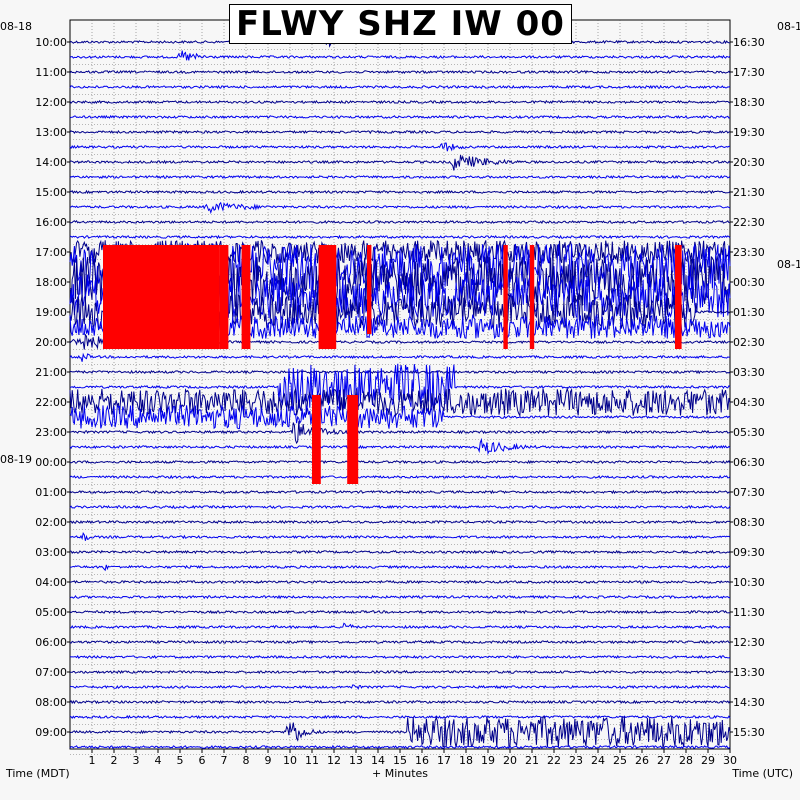 The height and width of the screenshot is (800, 800). Describe the element at coordinates (708, 760) in the screenshot. I see `x-tick-label: 29` at that location.